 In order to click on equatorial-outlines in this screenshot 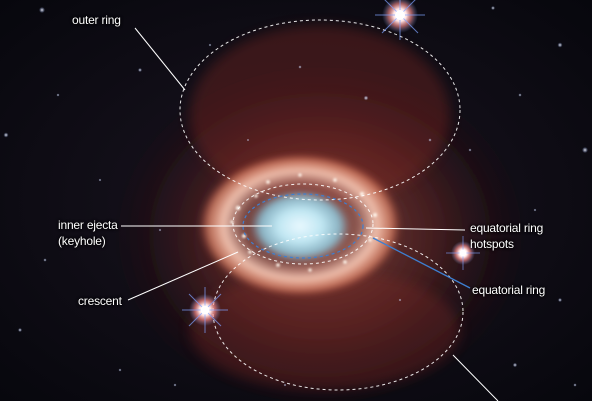, I will do `click(303, 224)`.